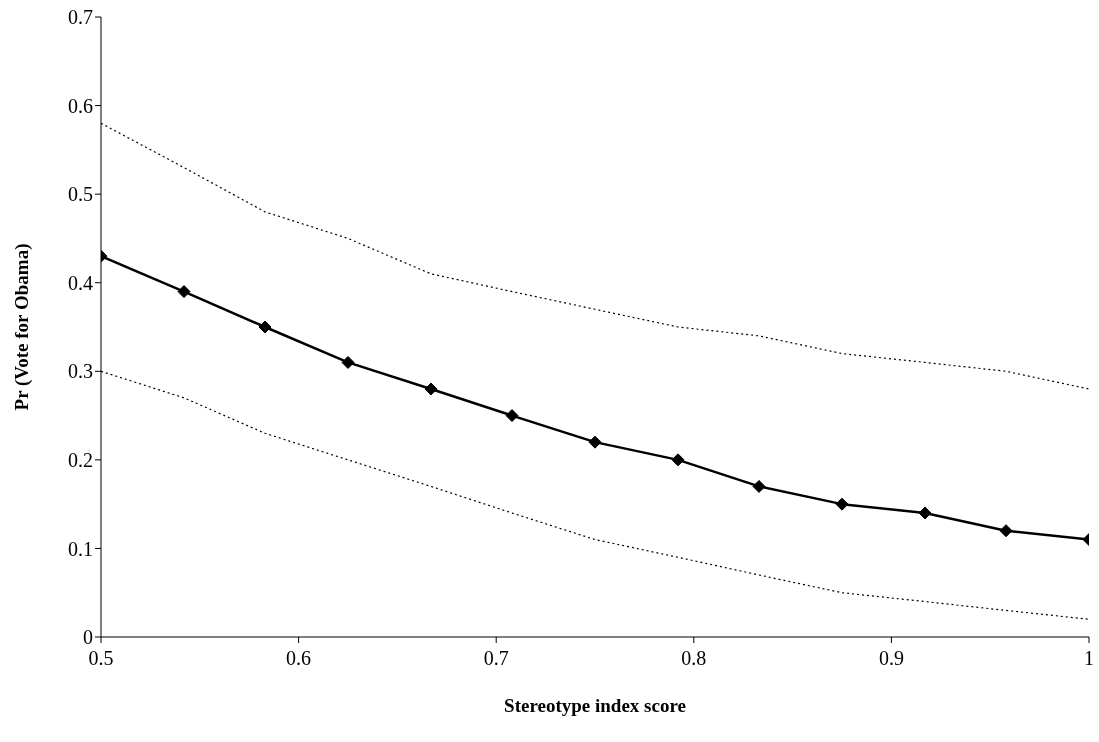 The image size is (1099, 742). I want to click on y-tick-label: 0.6, so click(80, 105).